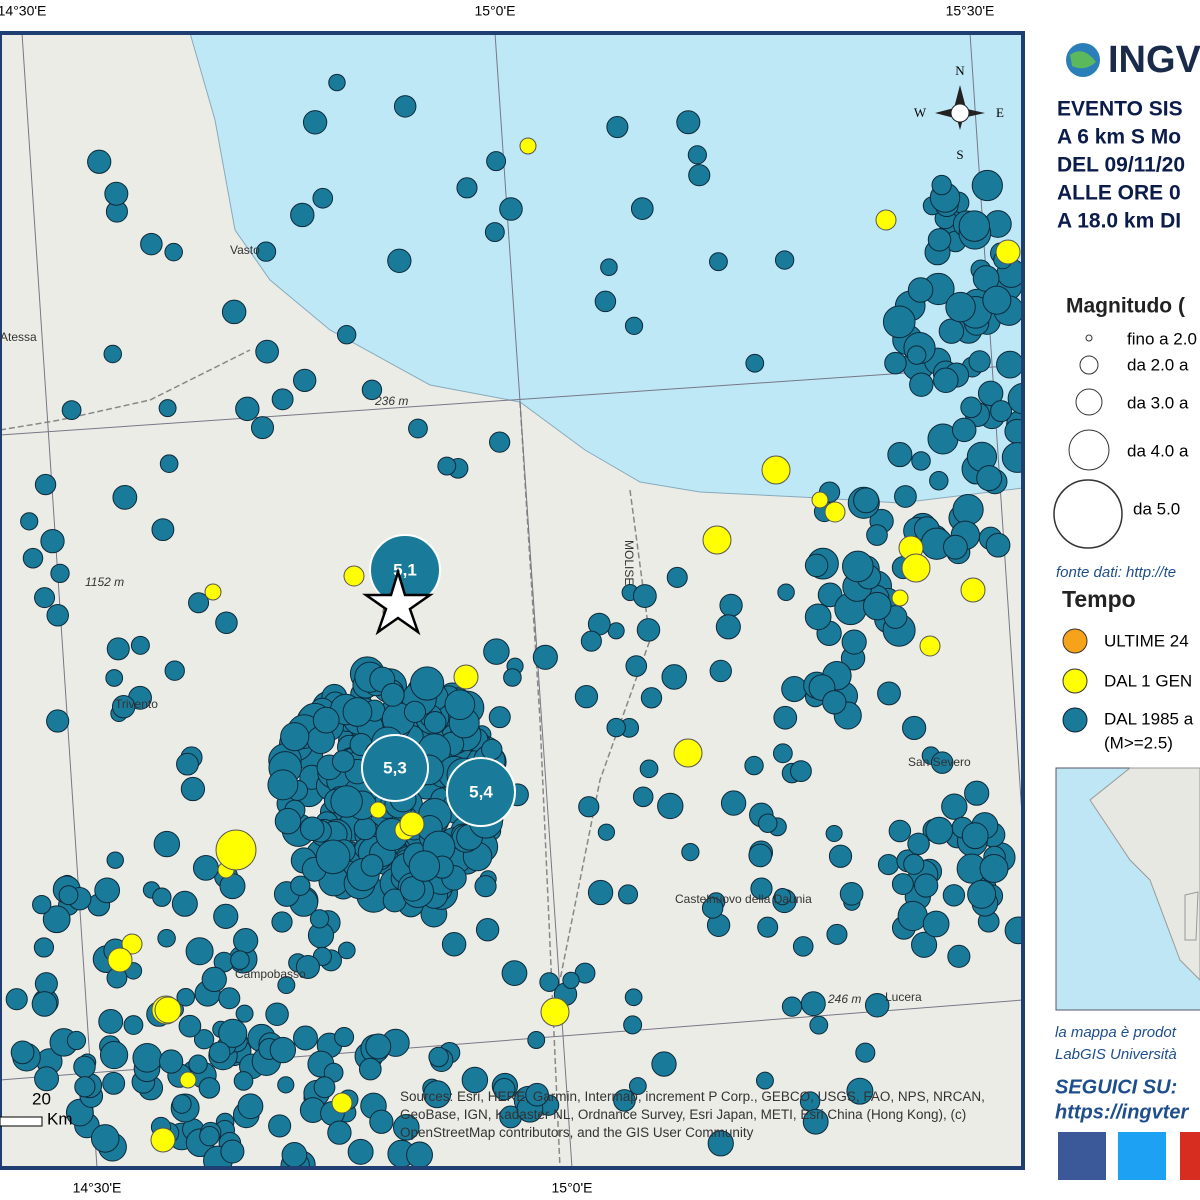  What do you see at coordinates (1142, 1156) in the screenshot?
I see `twitter-icon` at bounding box center [1142, 1156].